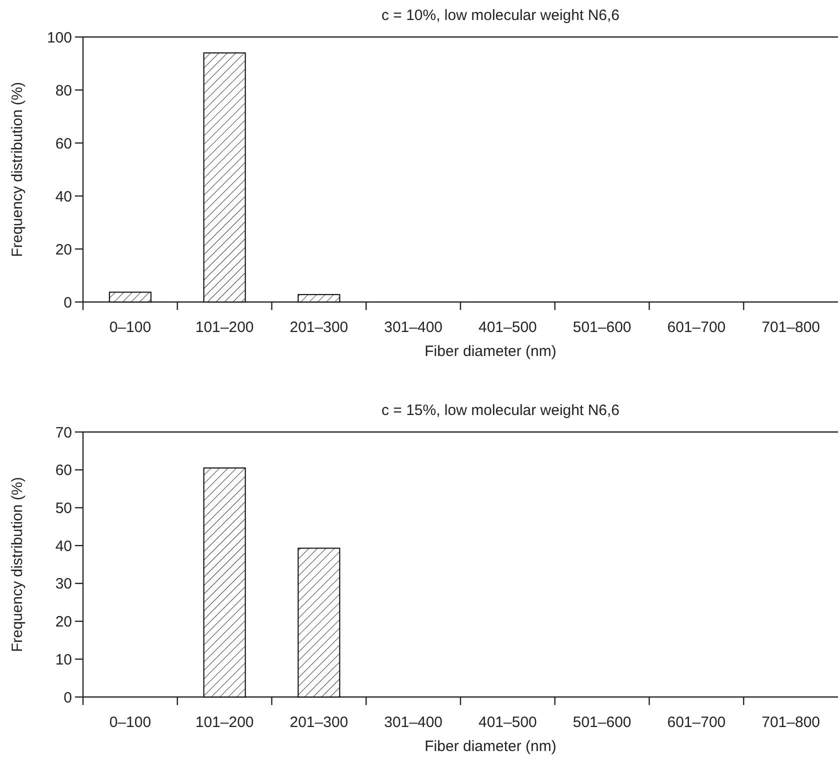 The height and width of the screenshot is (767, 839). I want to click on y-tick-label: 50, so click(63, 508).